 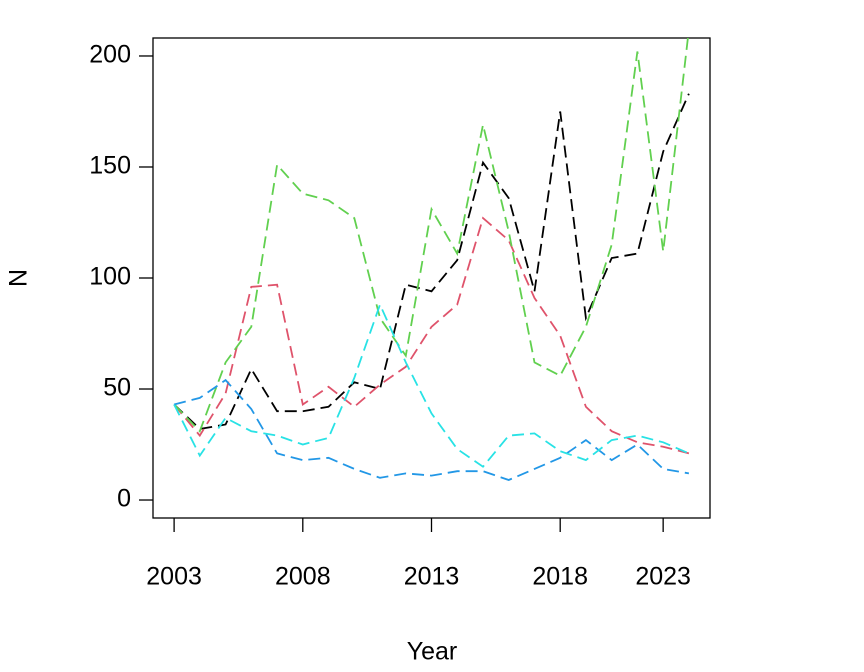 I want to click on y-tick-label: 100, so click(x=110, y=277).